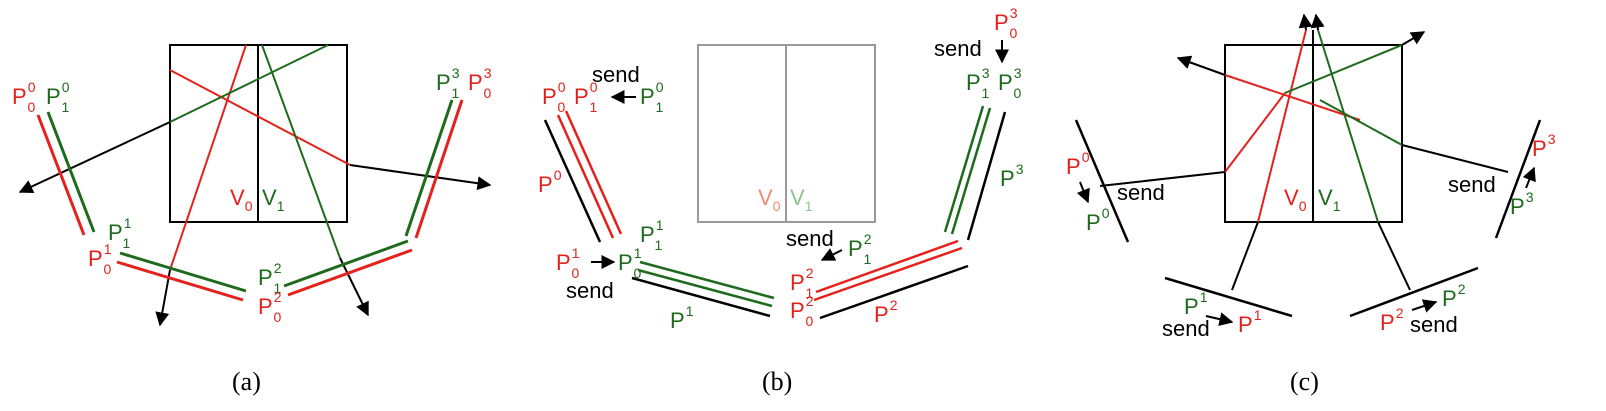 The width and height of the screenshot is (1606, 411). Describe the element at coordinates (183, 272) in the screenshot. I see `plane-a-1-green` at that location.